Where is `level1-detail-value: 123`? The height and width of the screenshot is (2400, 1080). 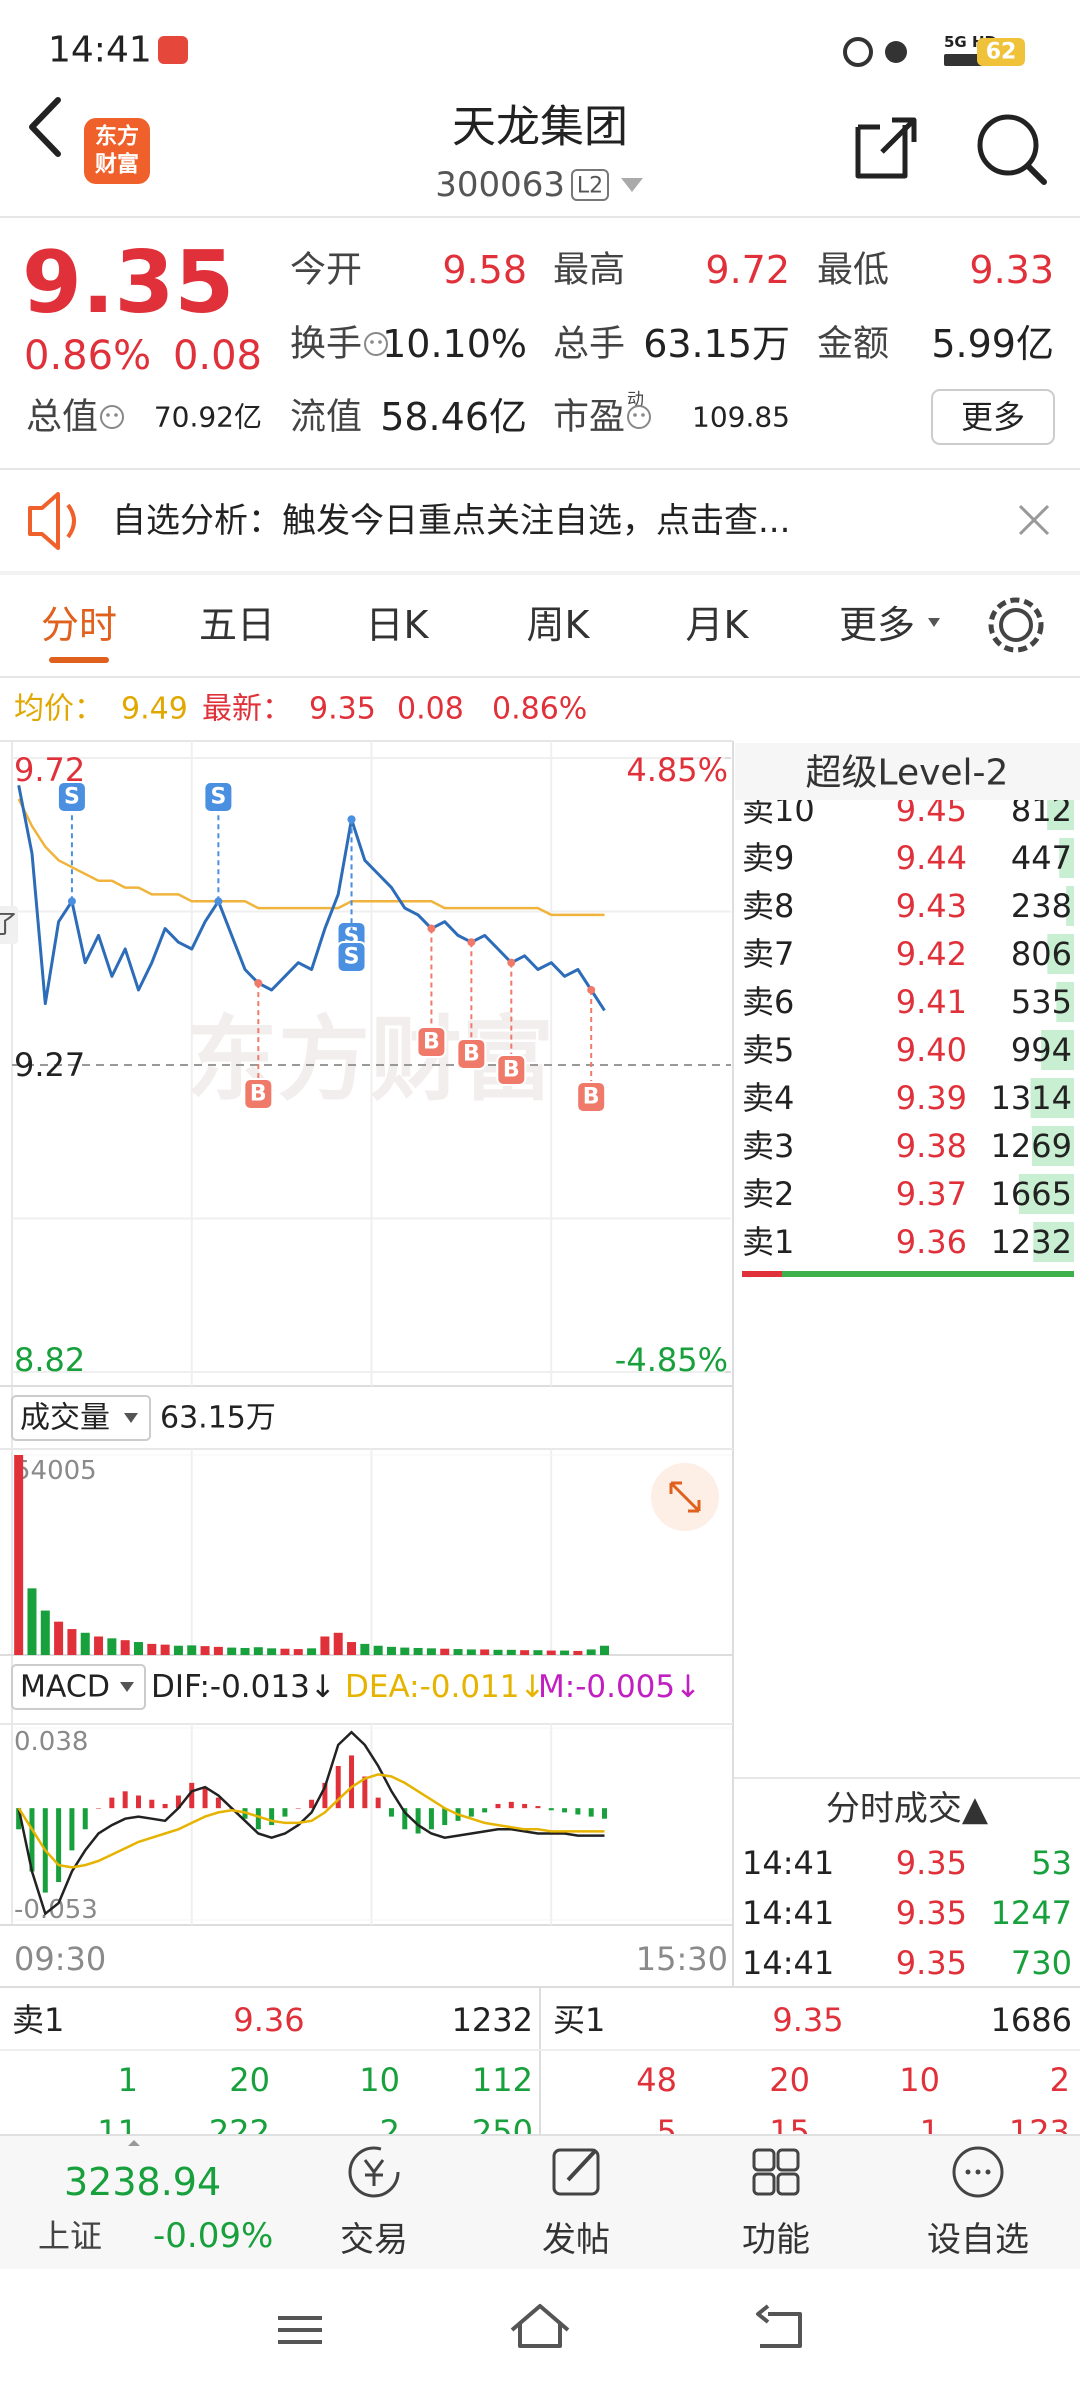 level1-detail-value: 123 is located at coordinates (1039, 2132).